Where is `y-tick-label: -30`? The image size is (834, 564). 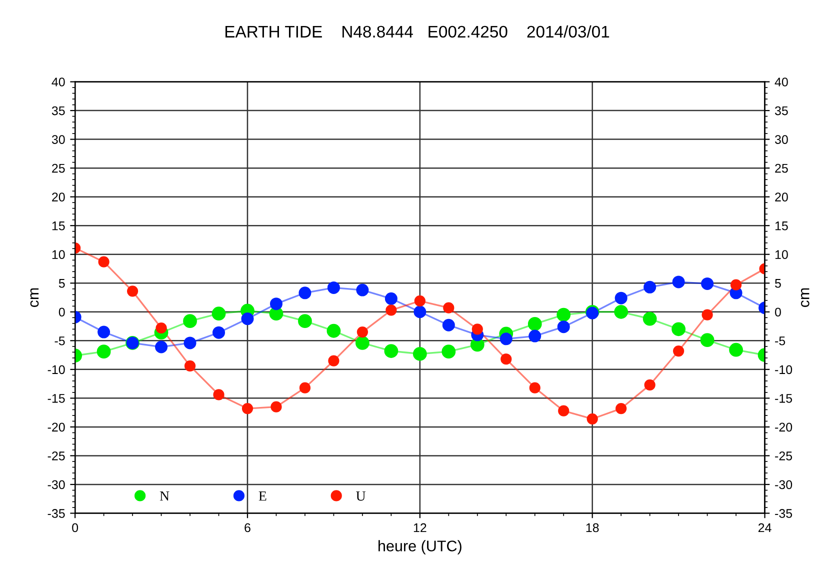
y-tick-label: -30 is located at coordinates (56, 485).